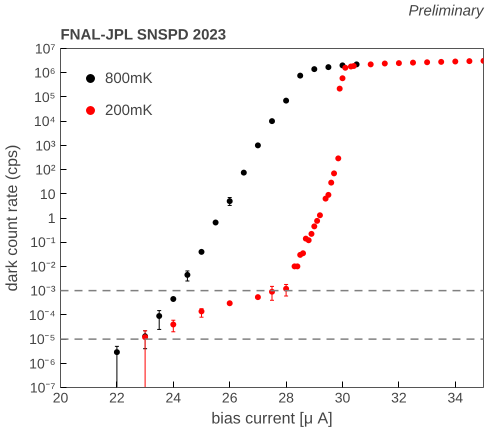 This screenshot has width=493, height=430. I want to click on x-tick-label: 26, so click(230, 398).